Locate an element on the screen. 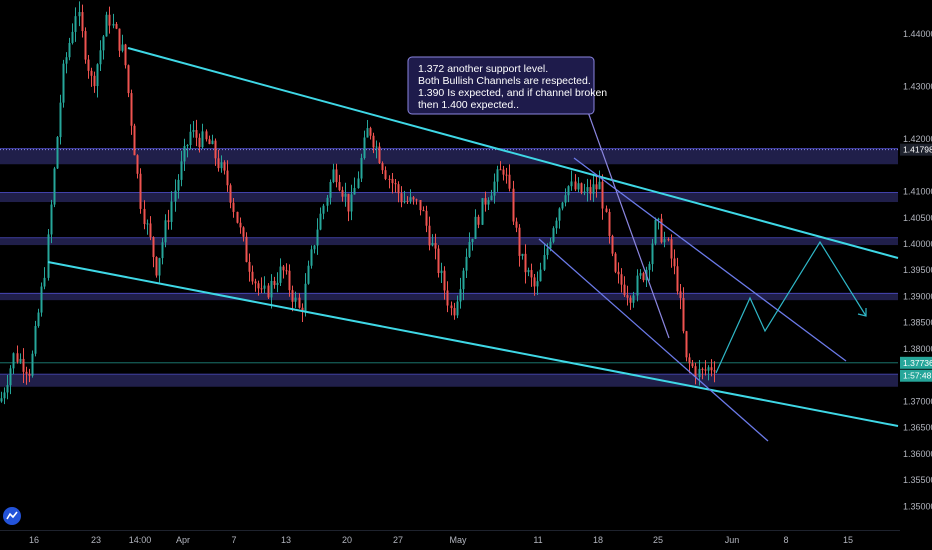 Image resolution: width=932 pixels, height=550 pixels. time-tick-label: 27 is located at coordinates (398, 540).